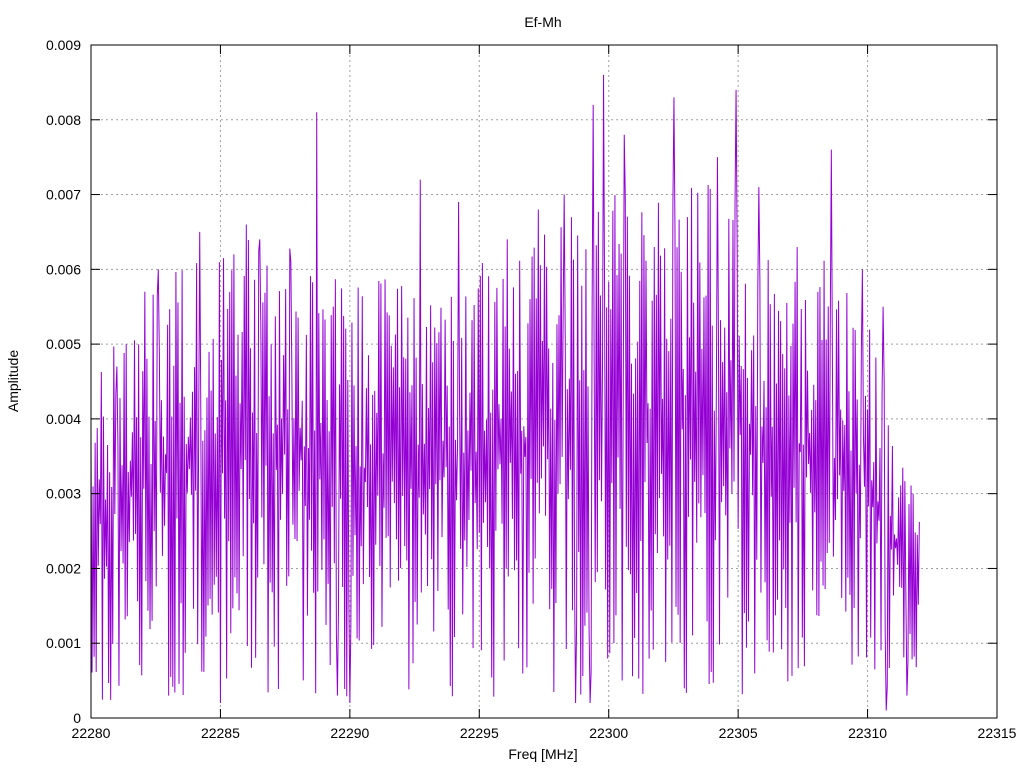 The image size is (1024, 768). What do you see at coordinates (349, 733) in the screenshot?
I see `x-tick-label: 22290` at bounding box center [349, 733].